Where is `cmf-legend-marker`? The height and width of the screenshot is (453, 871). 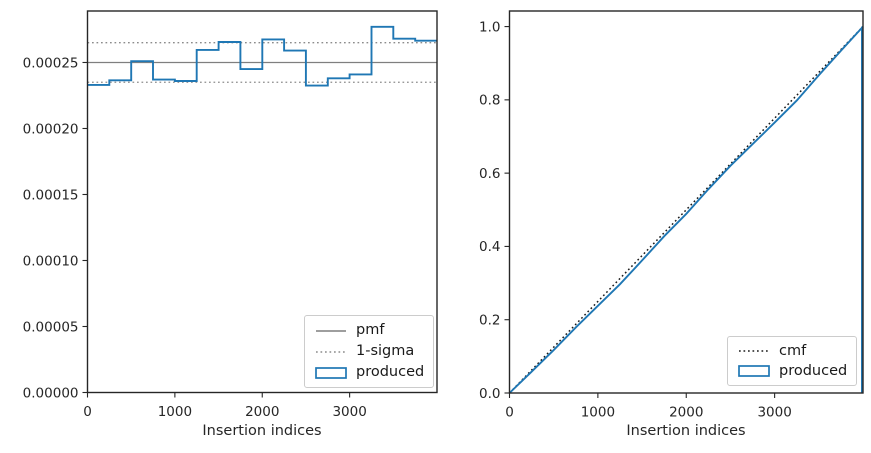
cmf-legend-marker is located at coordinates (754, 351).